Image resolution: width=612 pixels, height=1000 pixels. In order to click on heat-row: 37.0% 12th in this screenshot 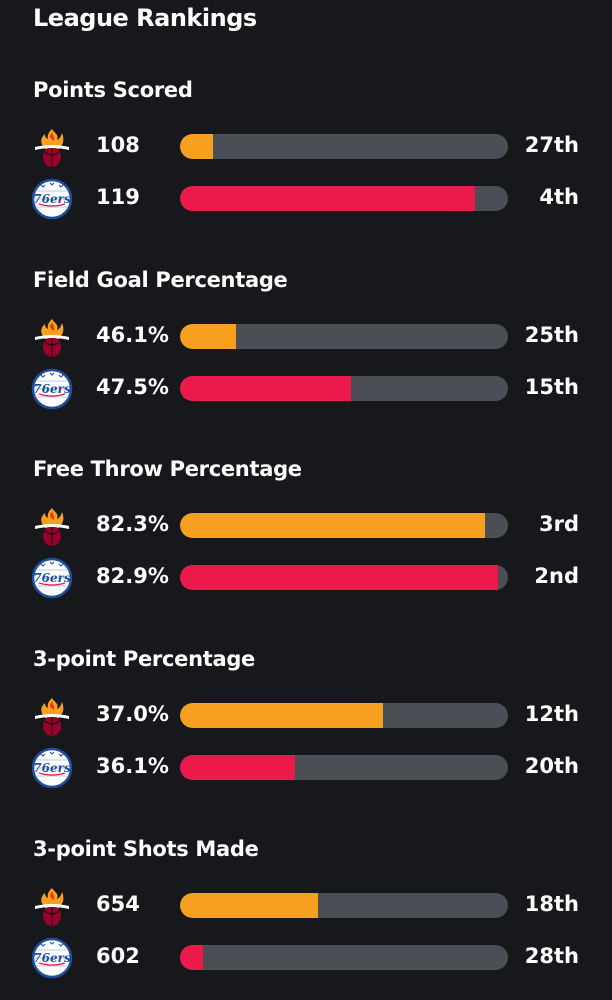, I will do `click(306, 715)`.